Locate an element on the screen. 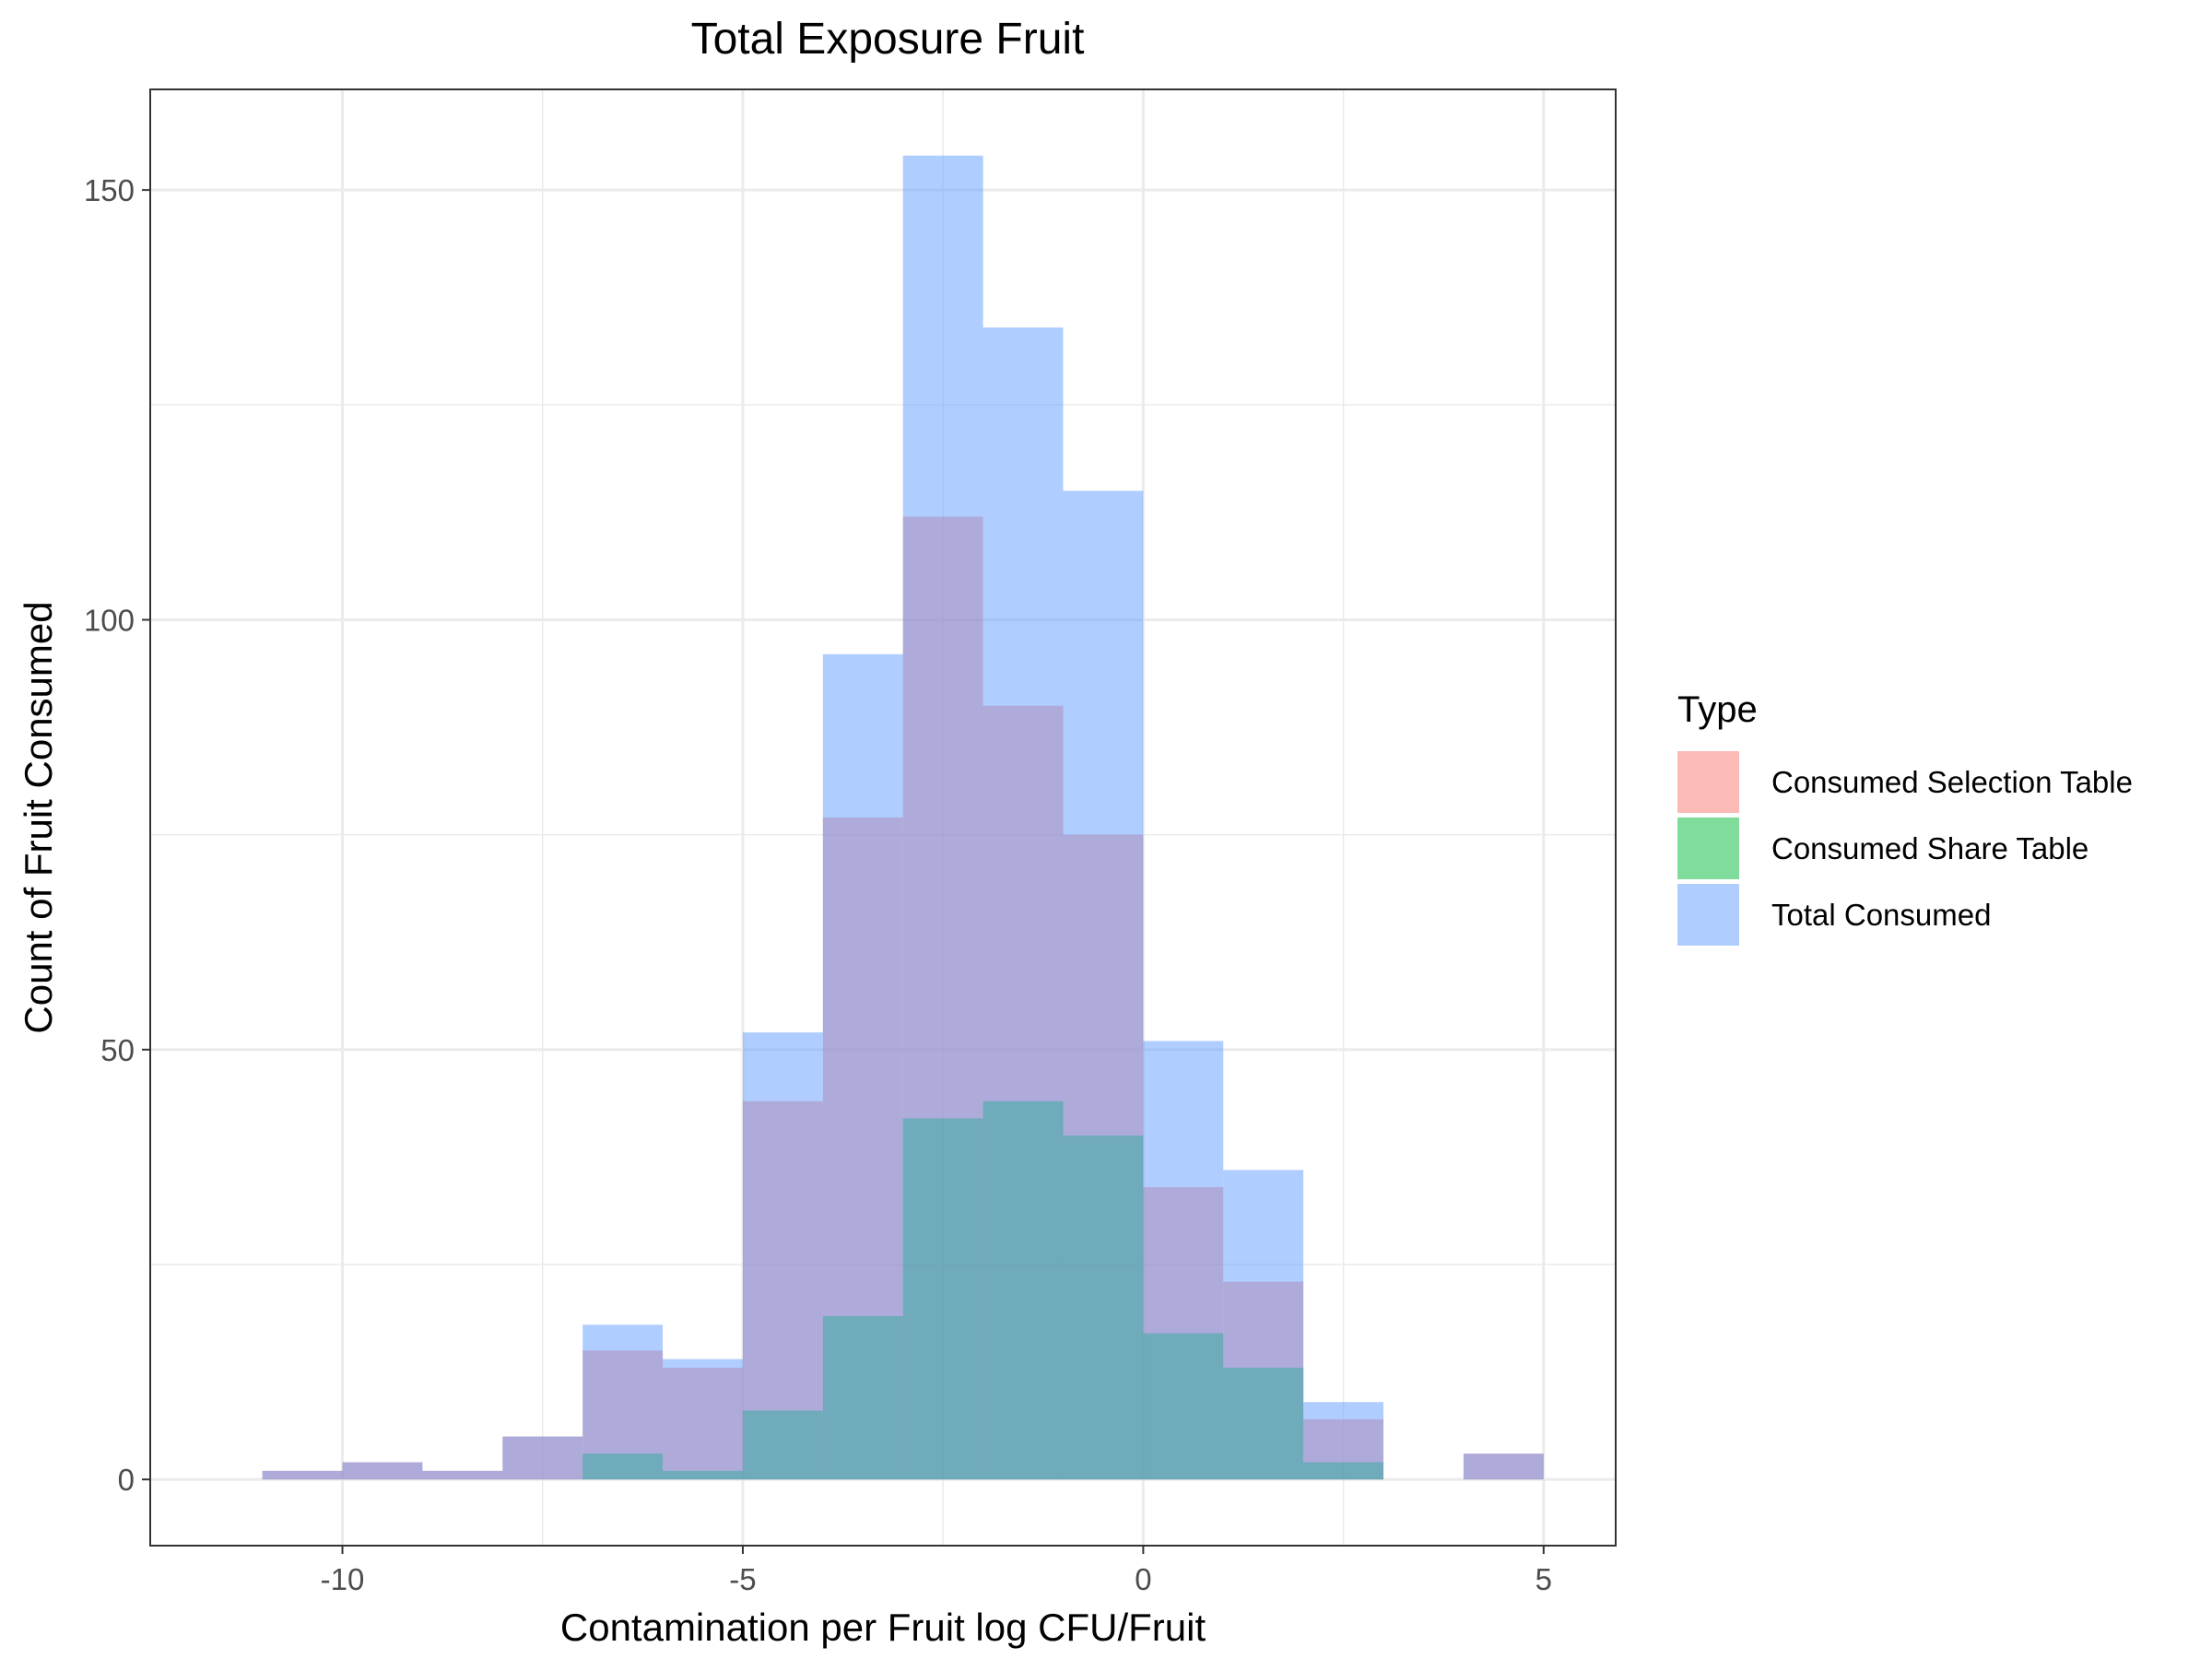  x-tick-label: -5 is located at coordinates (742, 1579).